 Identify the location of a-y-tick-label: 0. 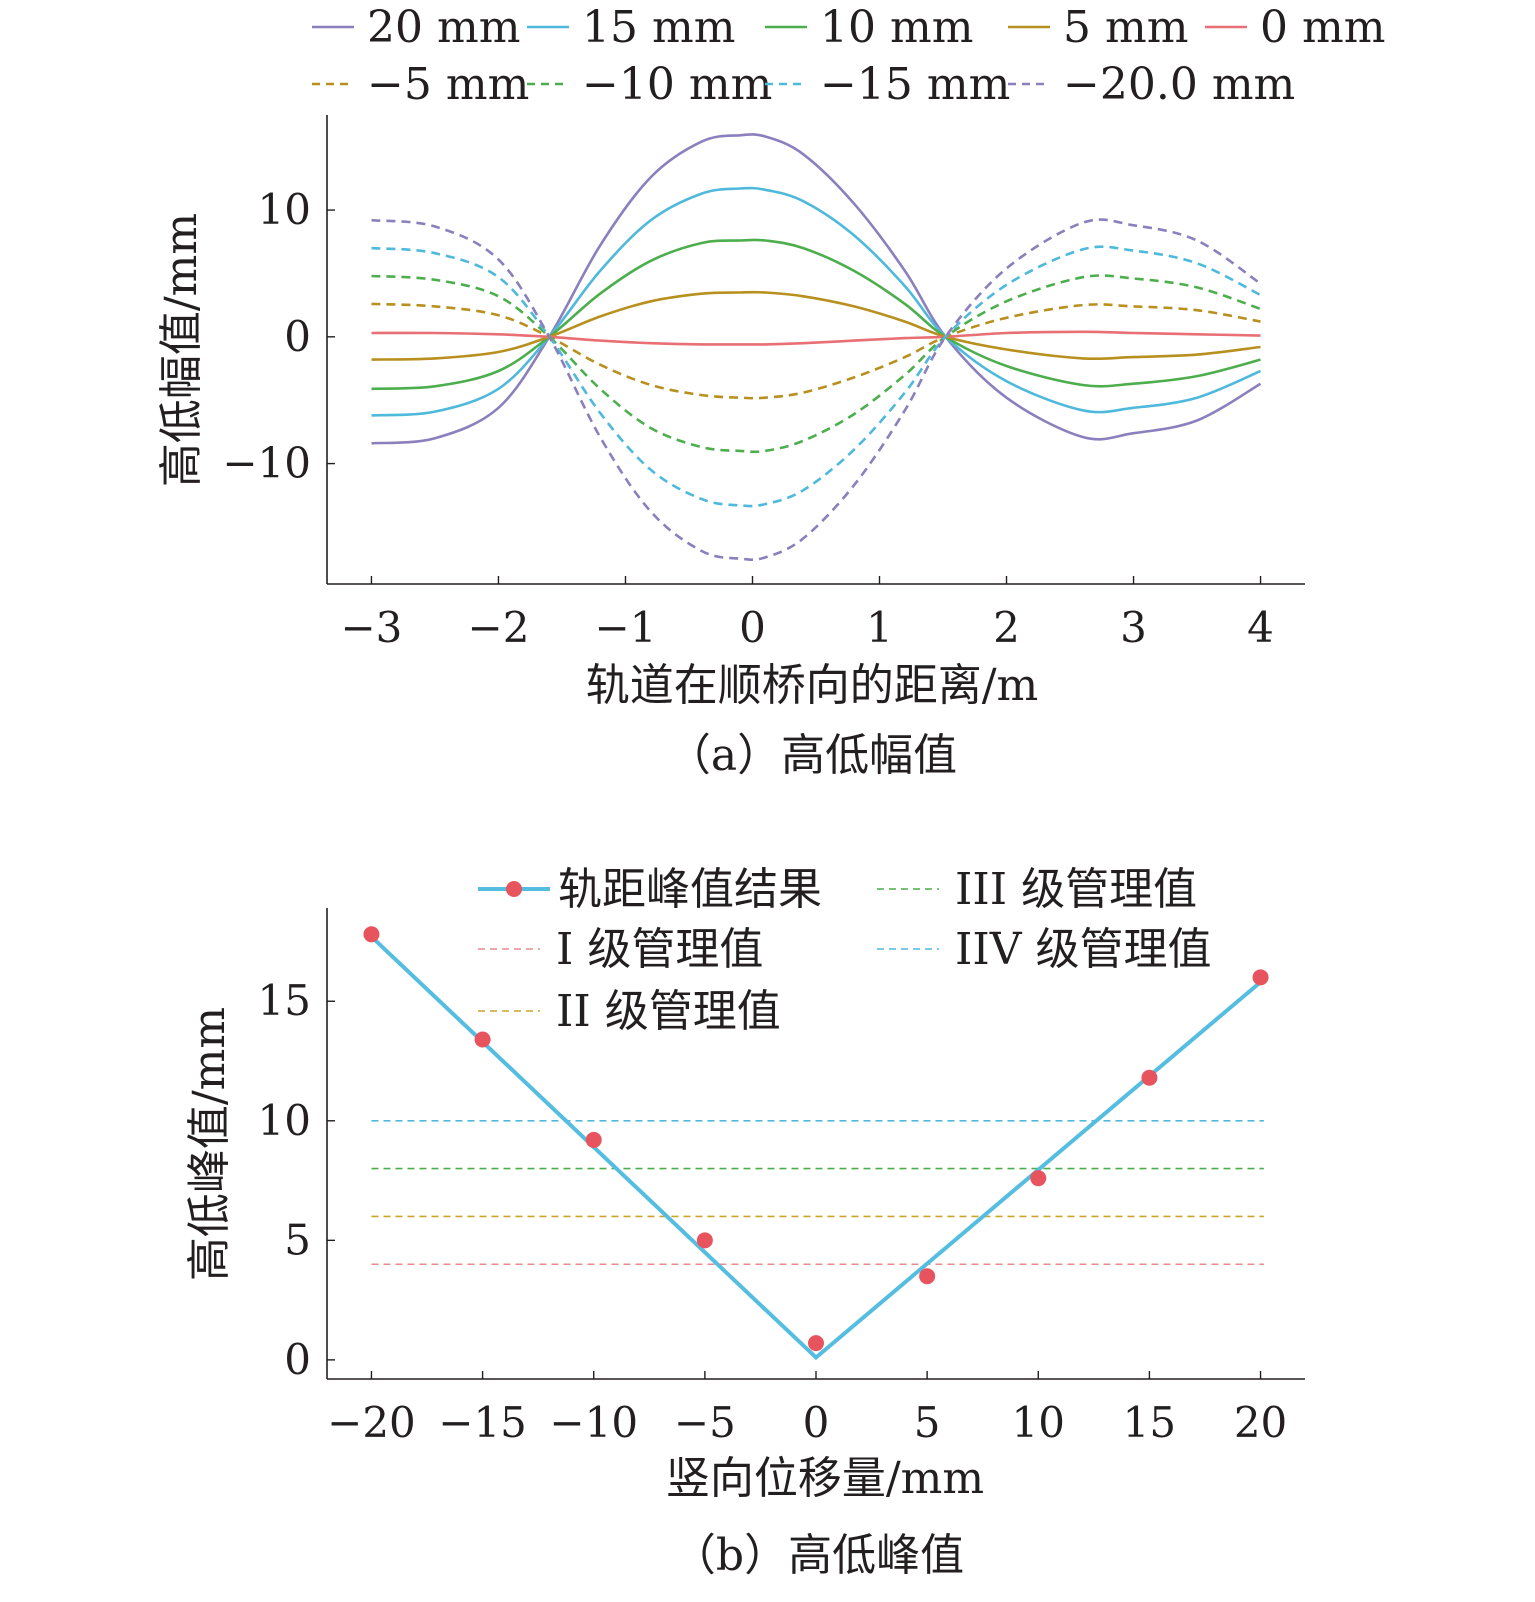
(297, 336).